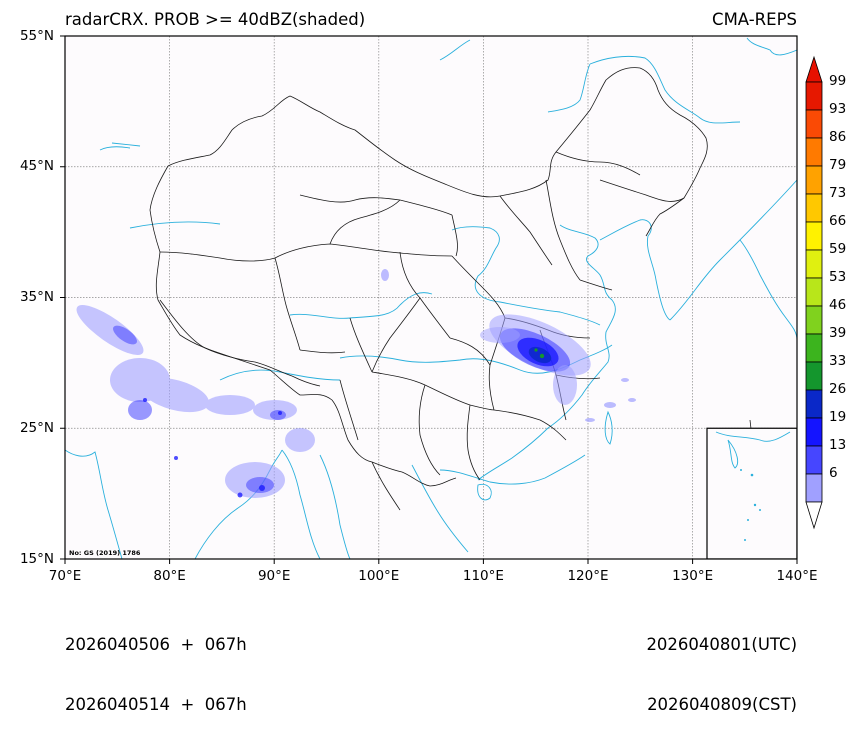 The image size is (860, 735). Describe the element at coordinates (36, 297) in the screenshot. I see `lat-label-35: 35°N` at that location.